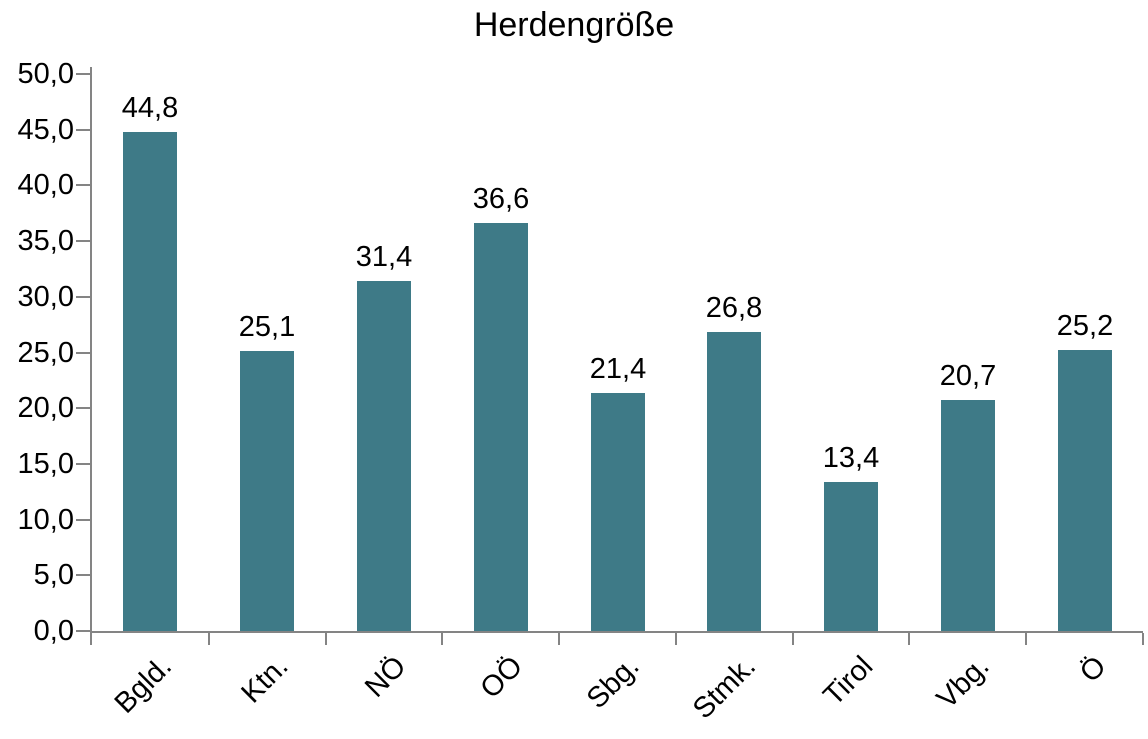 This screenshot has width=1148, height=739. I want to click on x-axis-category-label: NÖ, so click(385, 677).